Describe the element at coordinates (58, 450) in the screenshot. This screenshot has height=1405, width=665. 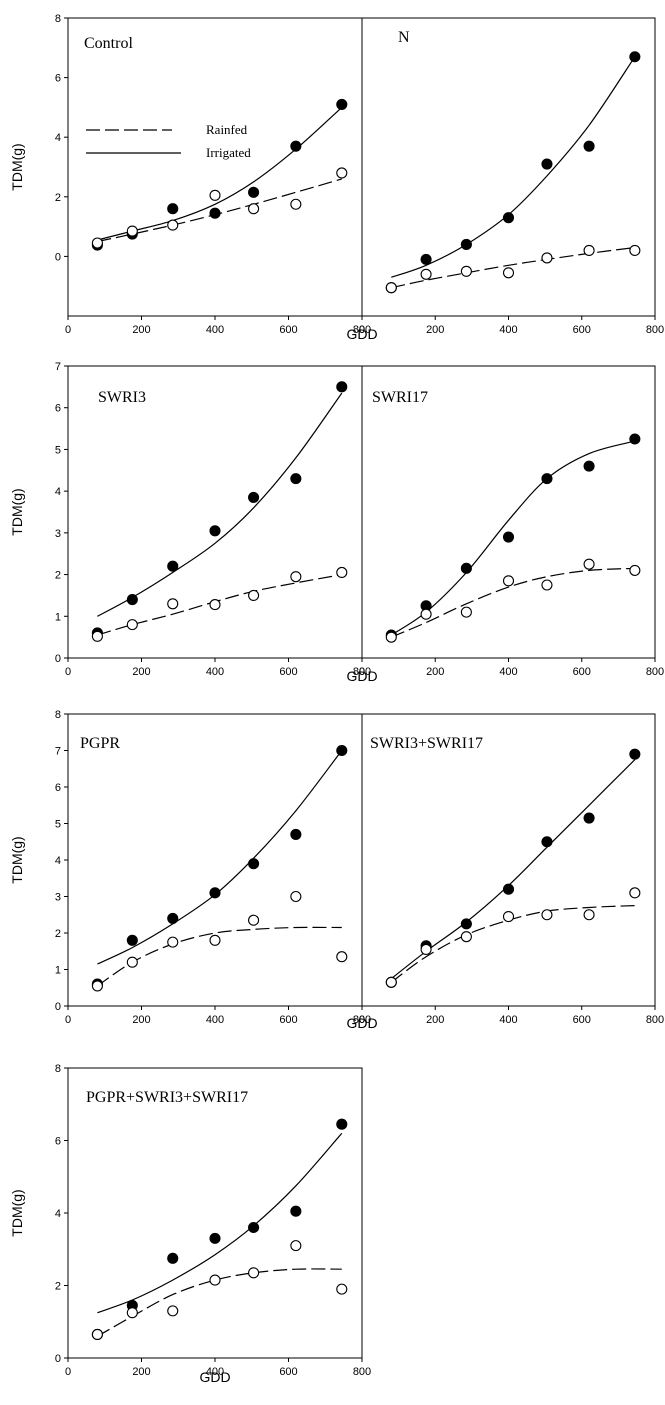
I see `y-tick-label: 5` at that location.